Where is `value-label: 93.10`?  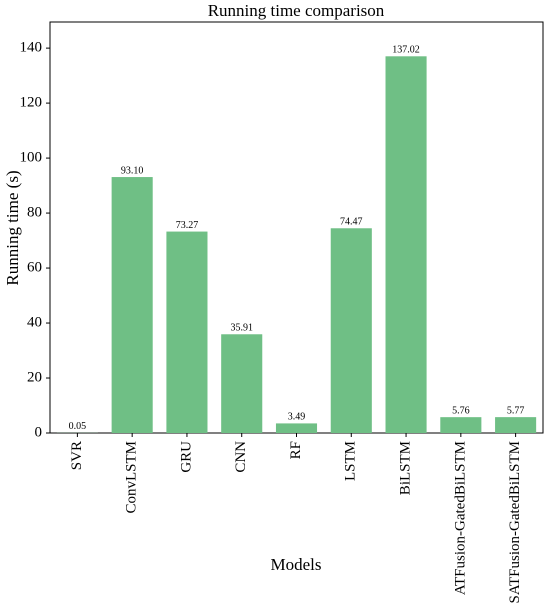 value-label: 93.10 is located at coordinates (132, 170).